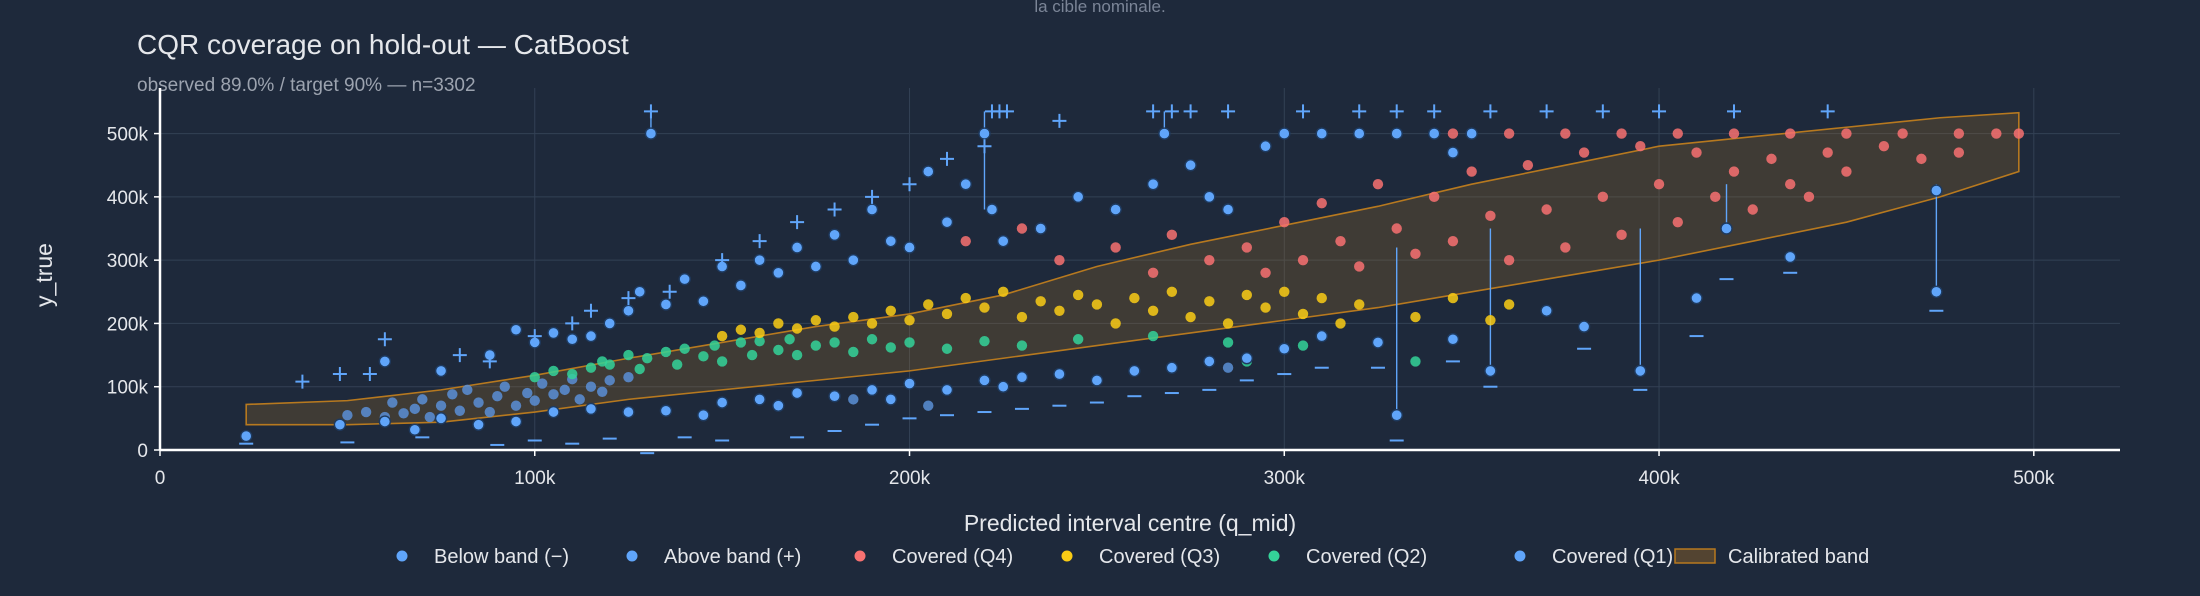 This screenshot has width=2200, height=596. I want to click on chart-title: CQR coverage on hold-out — CatBoost, so click(383, 44).